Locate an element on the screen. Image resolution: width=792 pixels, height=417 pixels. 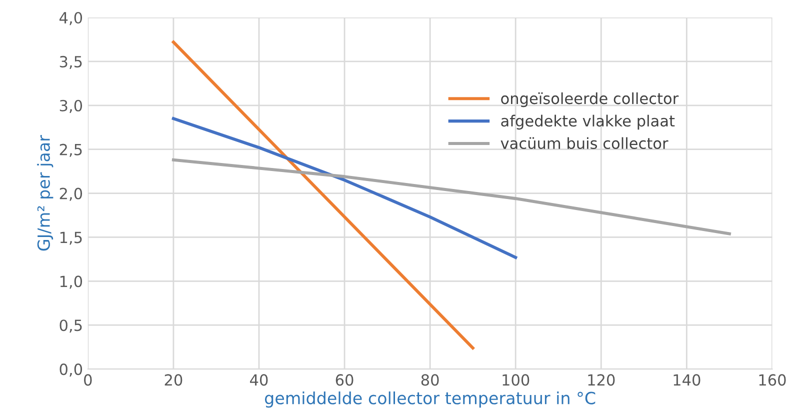
x-tick-label: 140 is located at coordinates (687, 380).